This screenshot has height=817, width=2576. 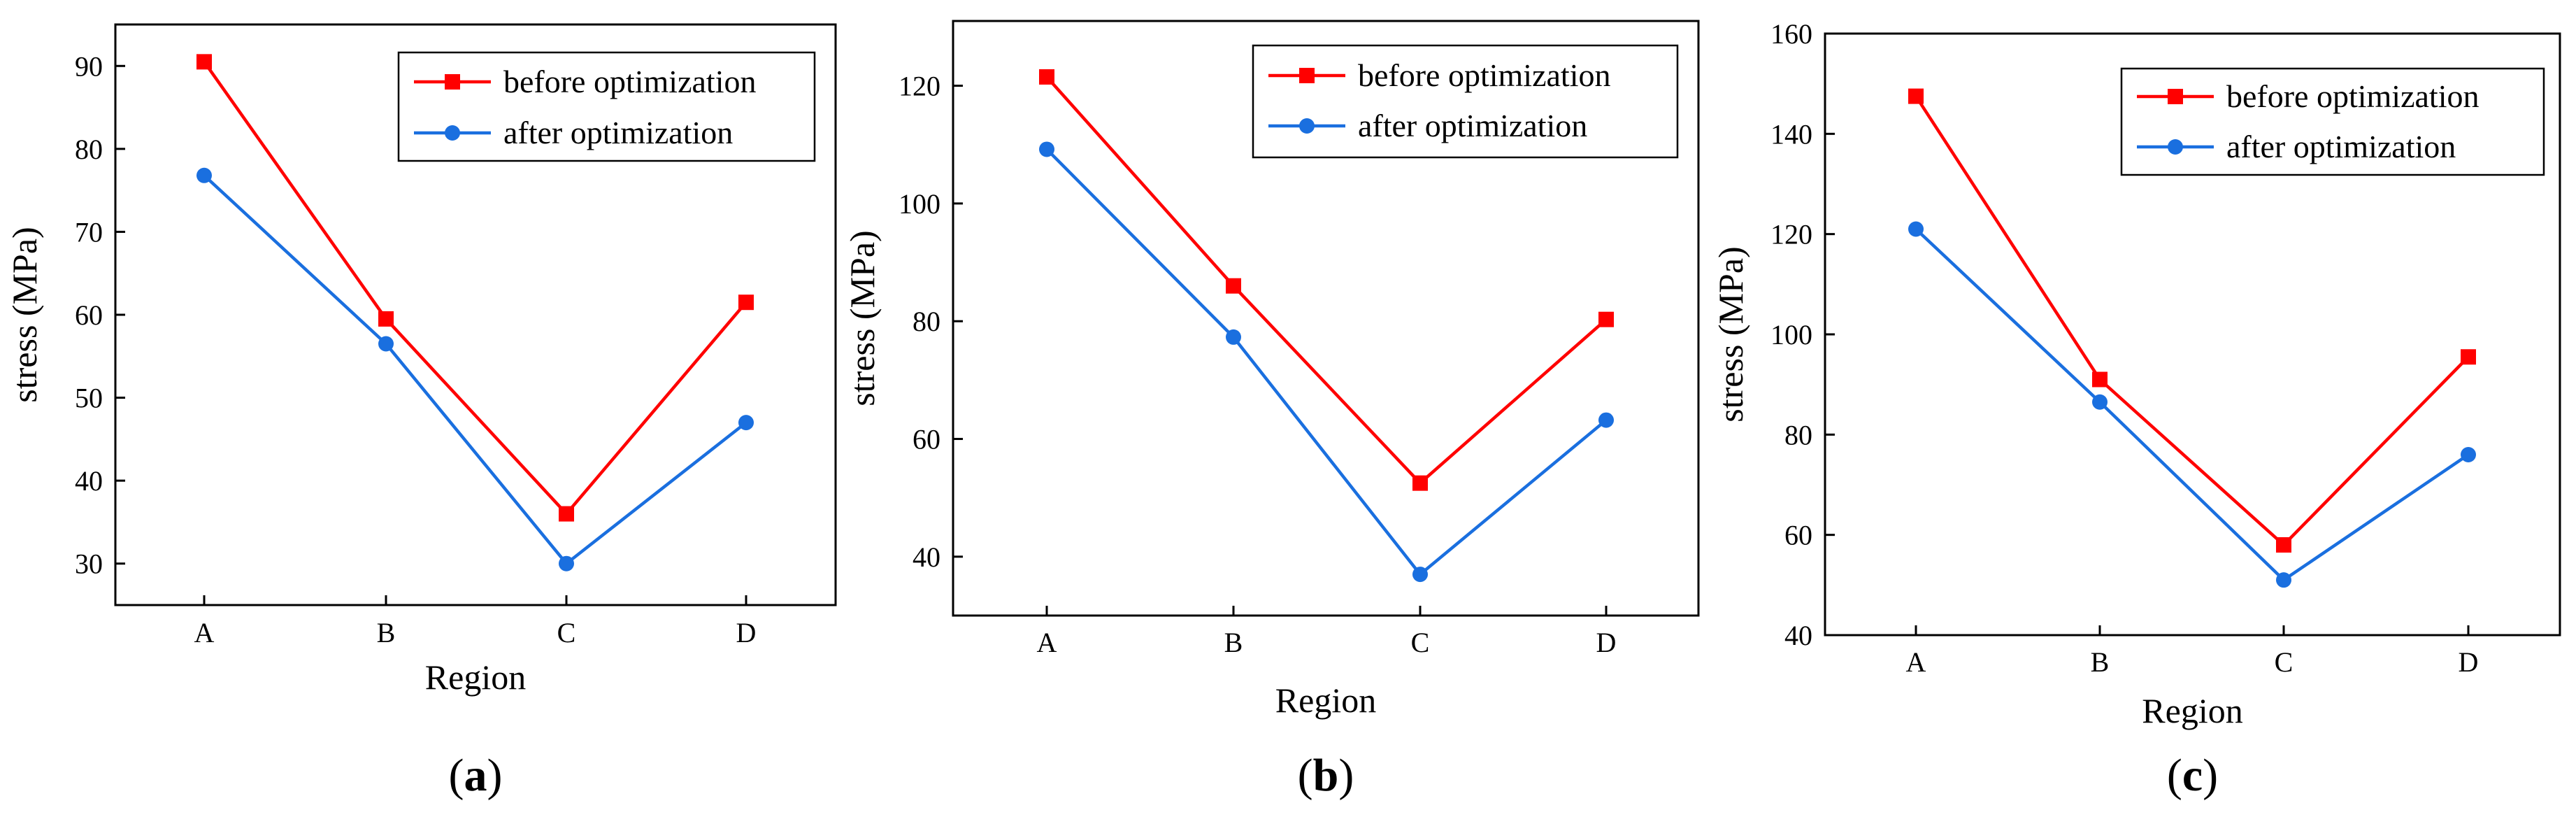 I want to click on panel-label-letter: c, so click(x=2192, y=775).